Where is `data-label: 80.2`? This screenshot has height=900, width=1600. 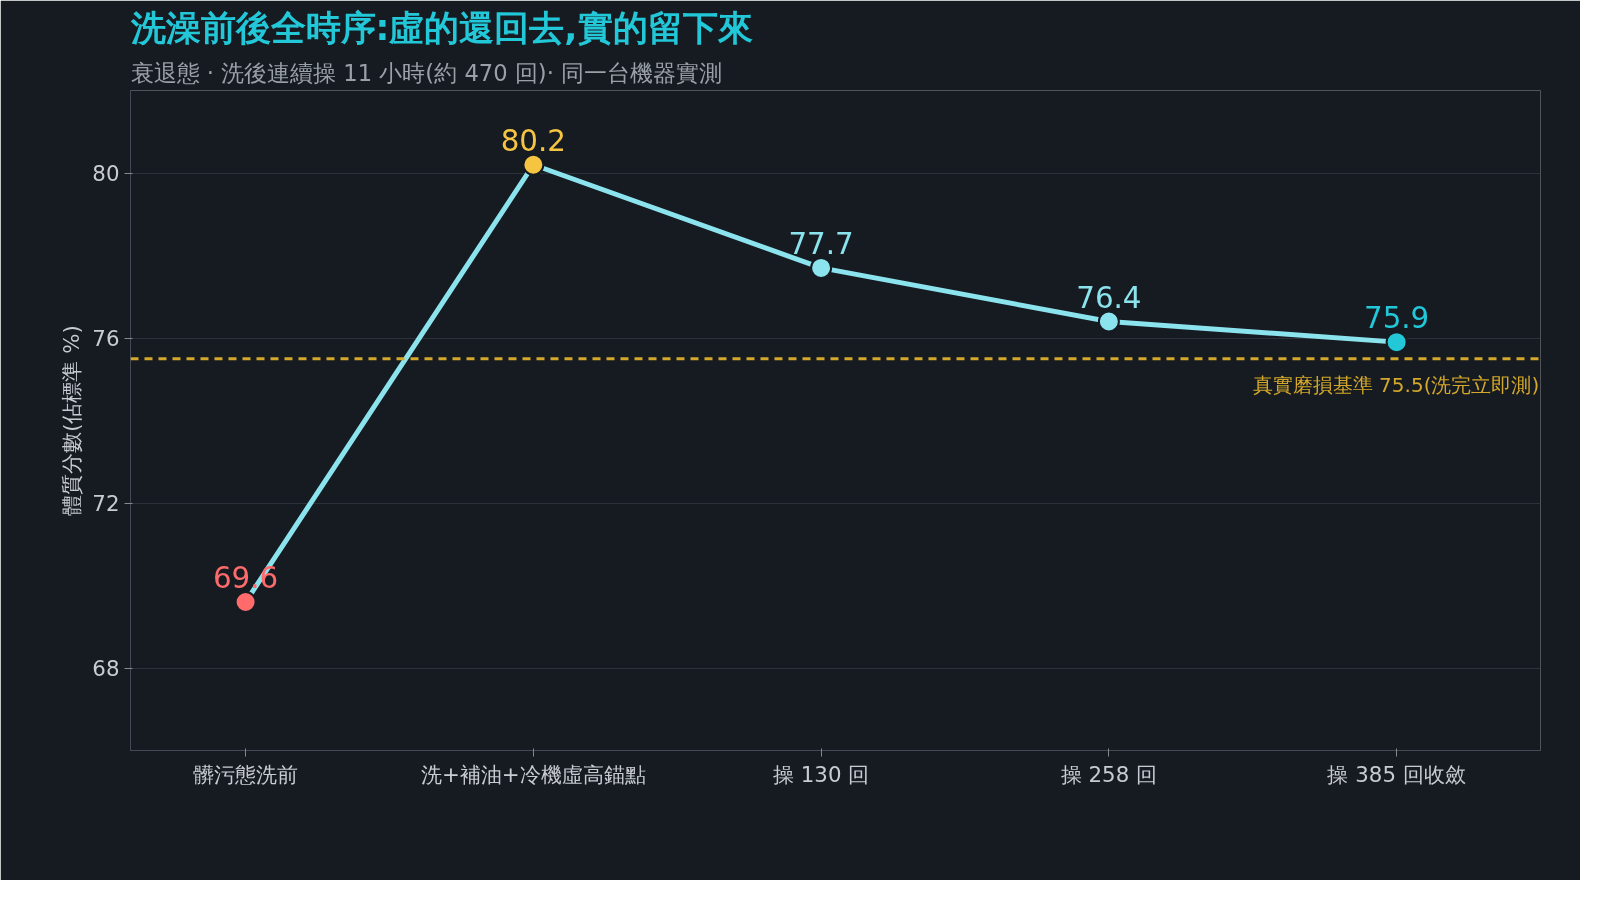 data-label: 80.2 is located at coordinates (533, 140).